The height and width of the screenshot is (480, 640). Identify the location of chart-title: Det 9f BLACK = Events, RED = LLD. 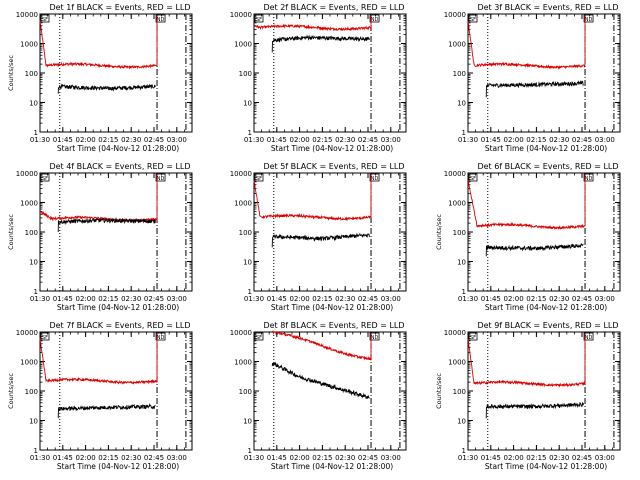
(547, 325).